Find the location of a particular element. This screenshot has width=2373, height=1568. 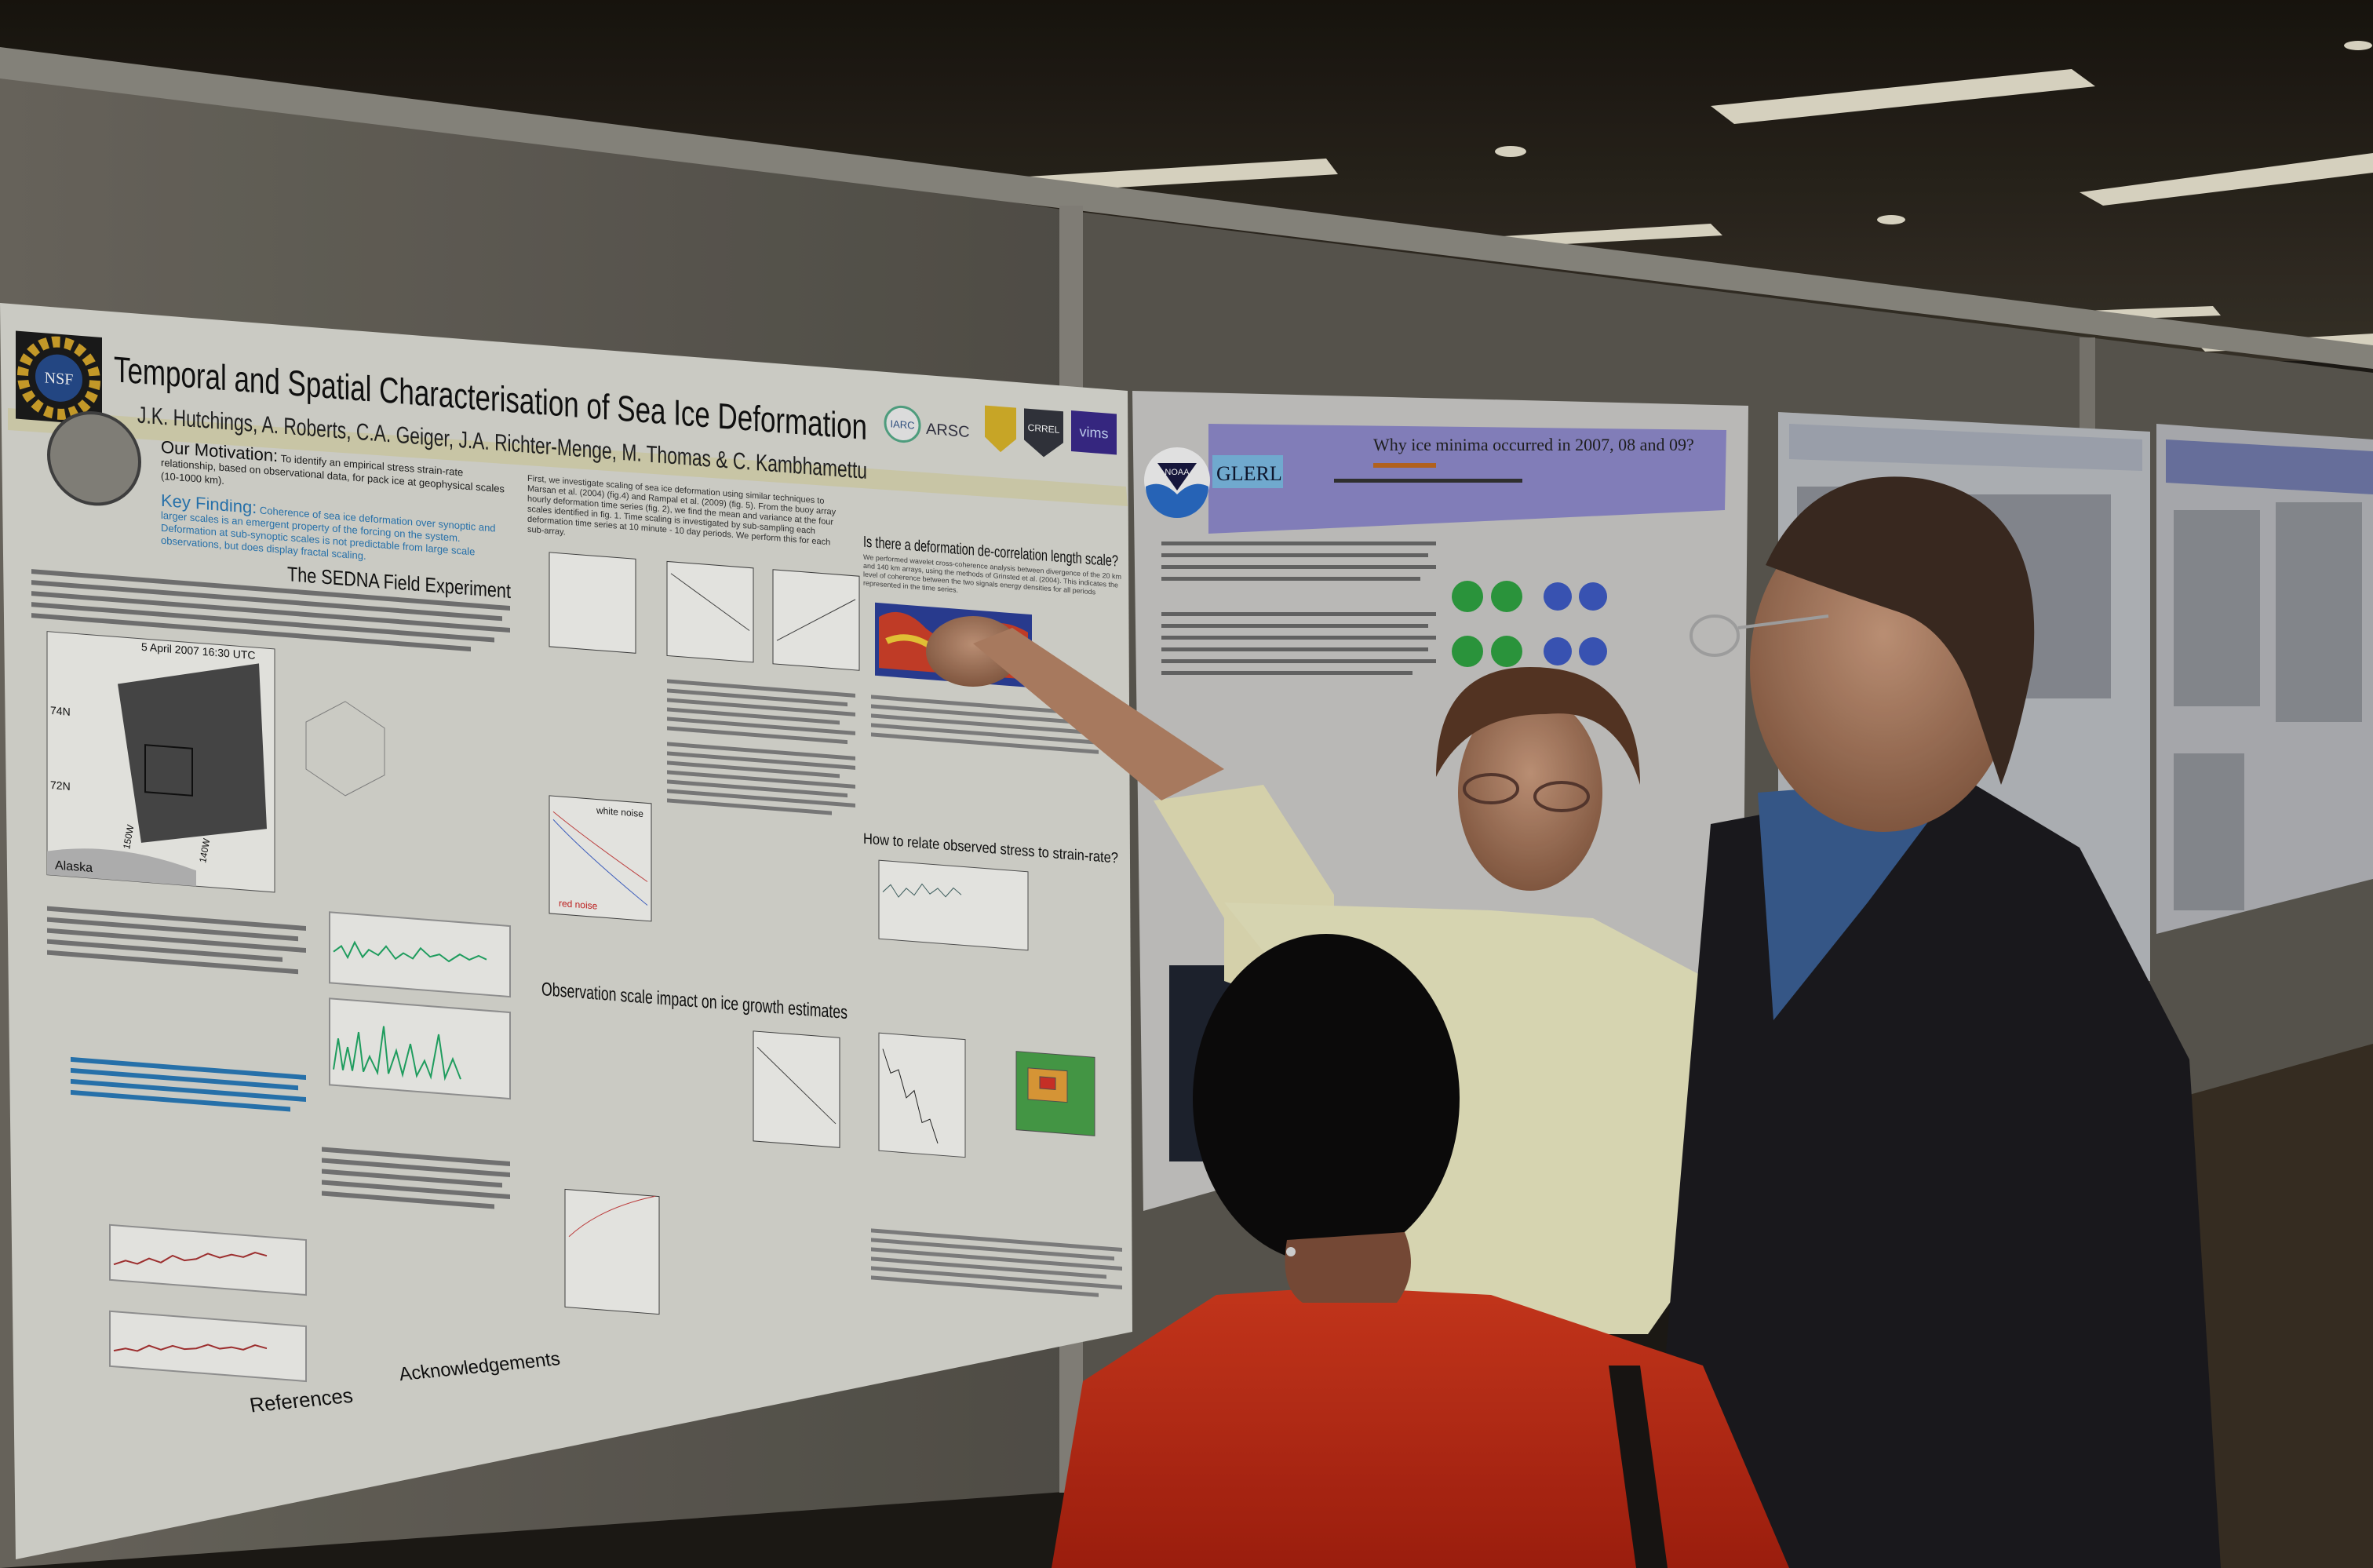

svg-text: 150W is located at coordinates (128, 837).